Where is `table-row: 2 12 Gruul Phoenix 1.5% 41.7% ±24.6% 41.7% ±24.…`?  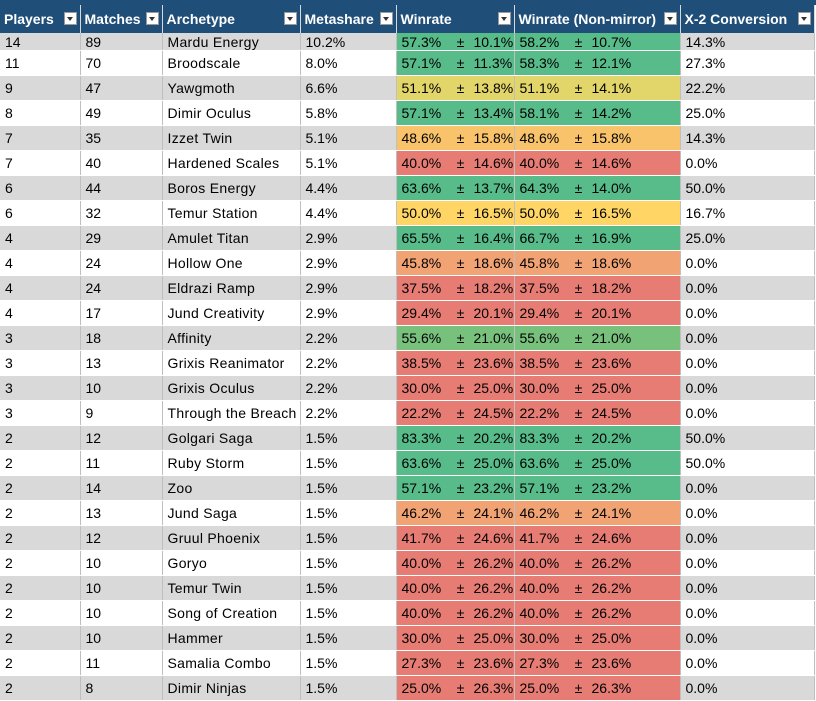 table-row: 2 12 Gruul Phoenix 1.5% 41.7% ±24.6% 41.7% ±24.… is located at coordinates (407, 538).